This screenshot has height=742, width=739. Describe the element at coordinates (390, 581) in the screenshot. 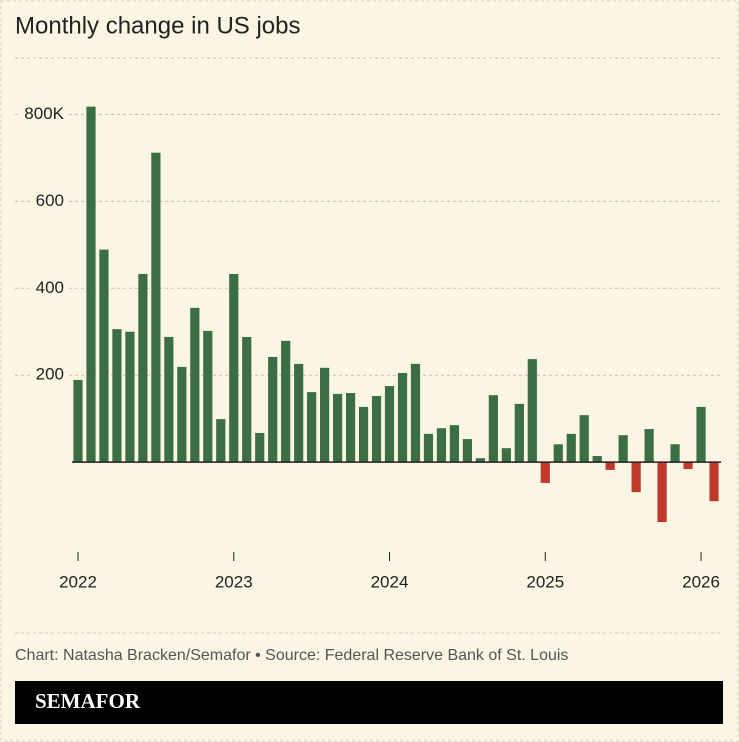

I see `x-tick-label: 2024` at that location.